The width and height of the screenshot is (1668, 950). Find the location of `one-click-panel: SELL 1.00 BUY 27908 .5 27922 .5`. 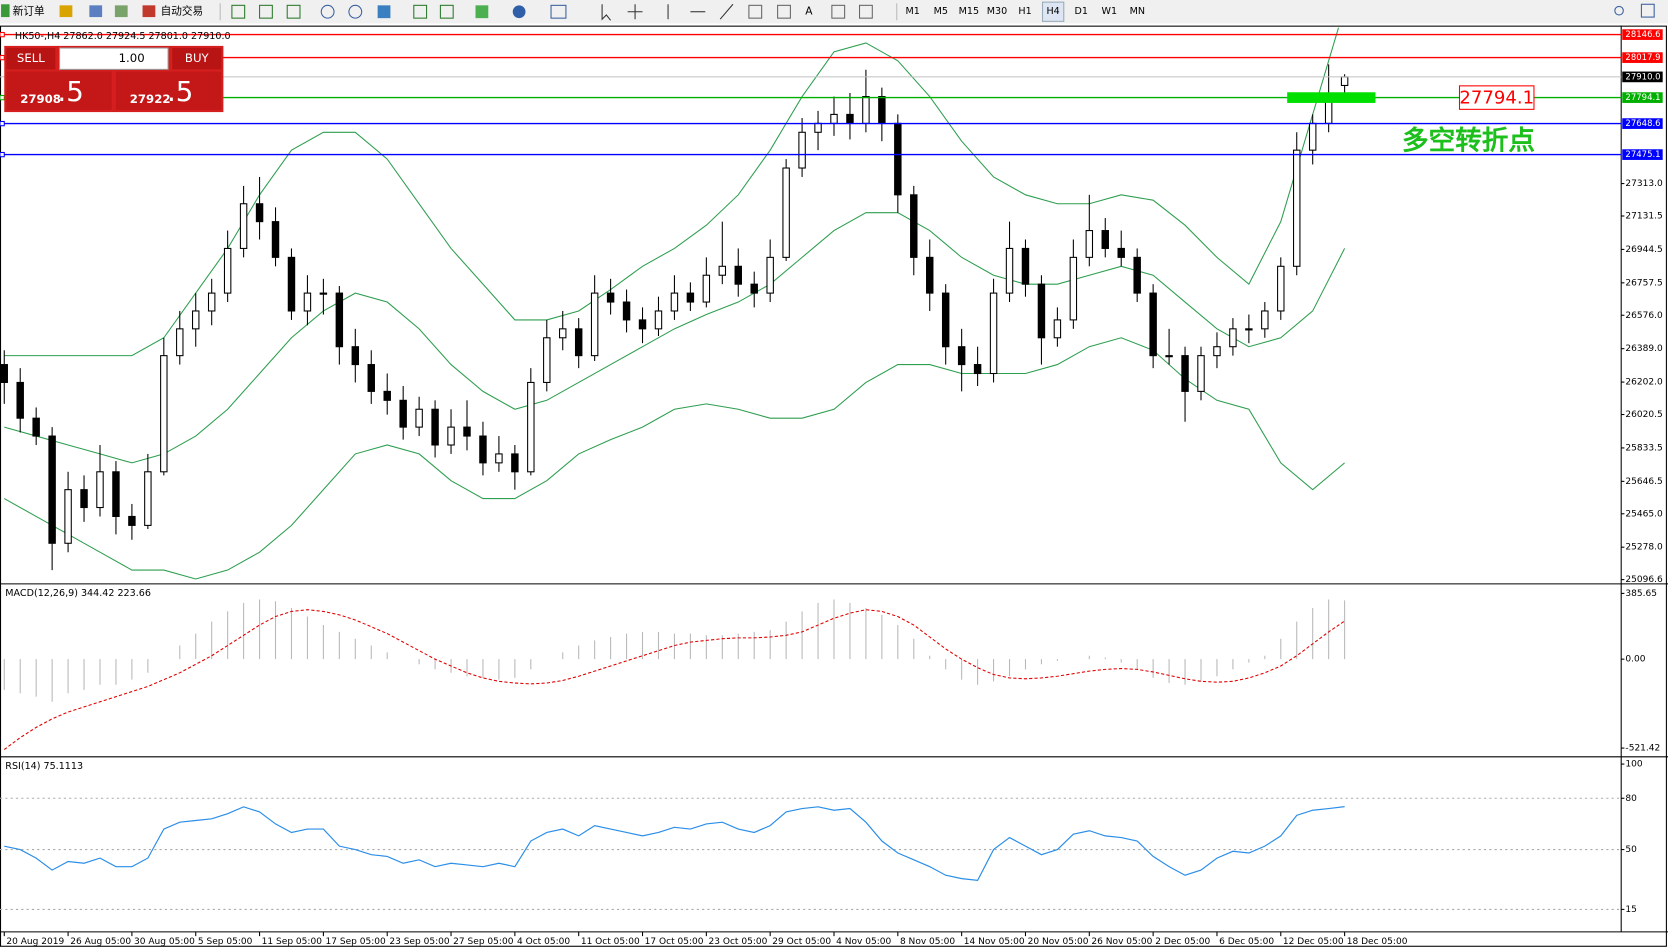

one-click-panel: SELL 1.00 BUY 27908 .5 27922 .5 is located at coordinates (114, 79).